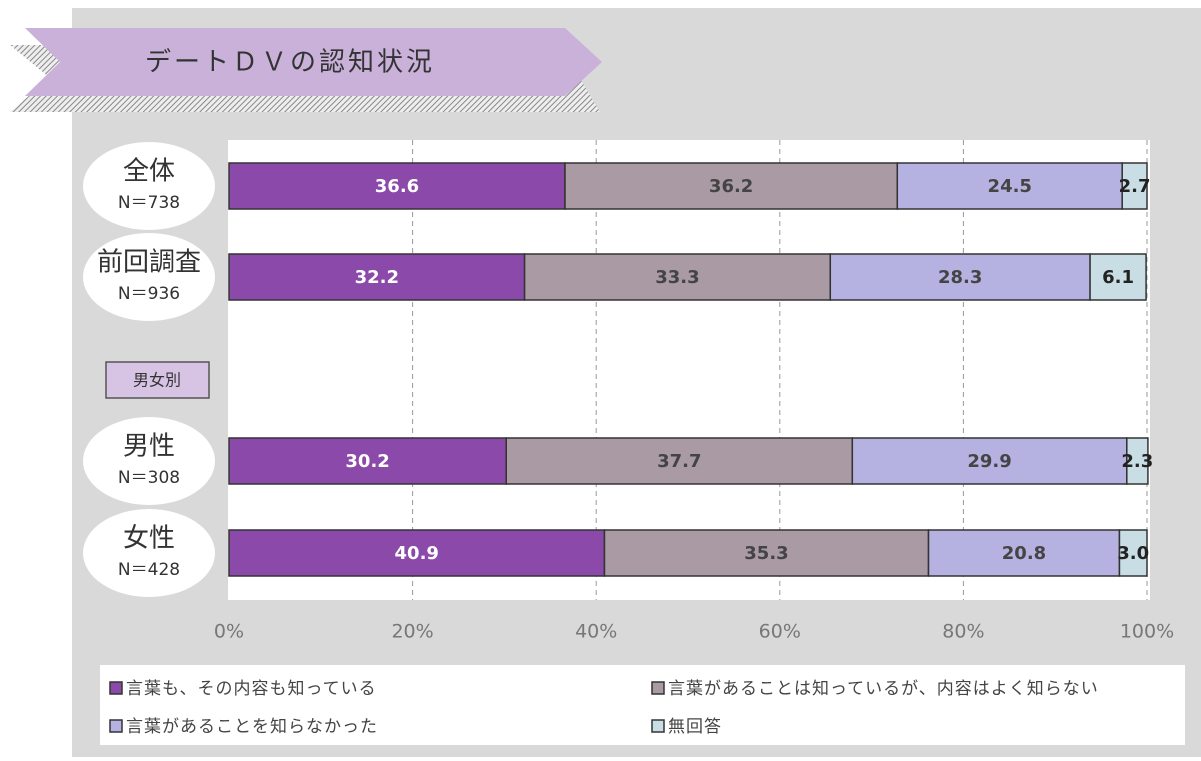  What do you see at coordinates (596, 632) in the screenshot?
I see `x-tick-label: 40%` at bounding box center [596, 632].